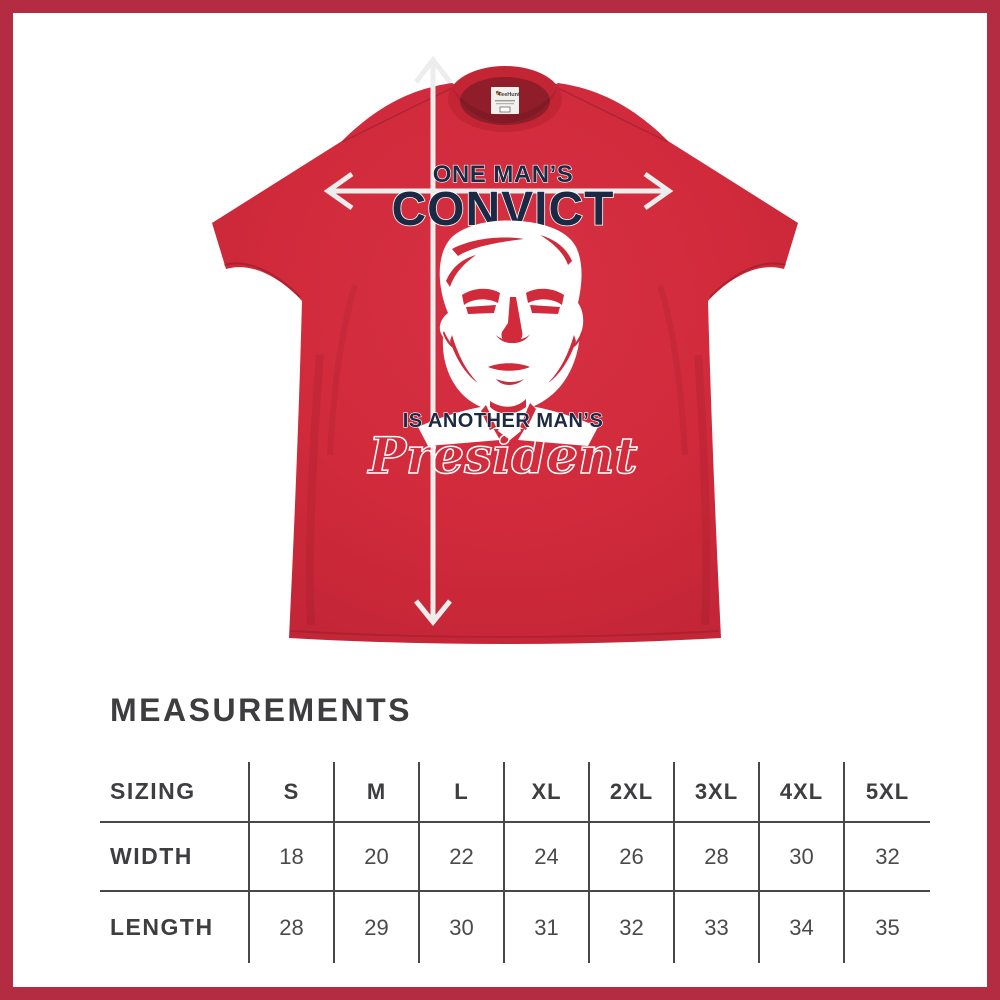 The width and height of the screenshot is (1000, 1000). Describe the element at coordinates (462, 857) in the screenshot. I see `width-l: 22` at that location.